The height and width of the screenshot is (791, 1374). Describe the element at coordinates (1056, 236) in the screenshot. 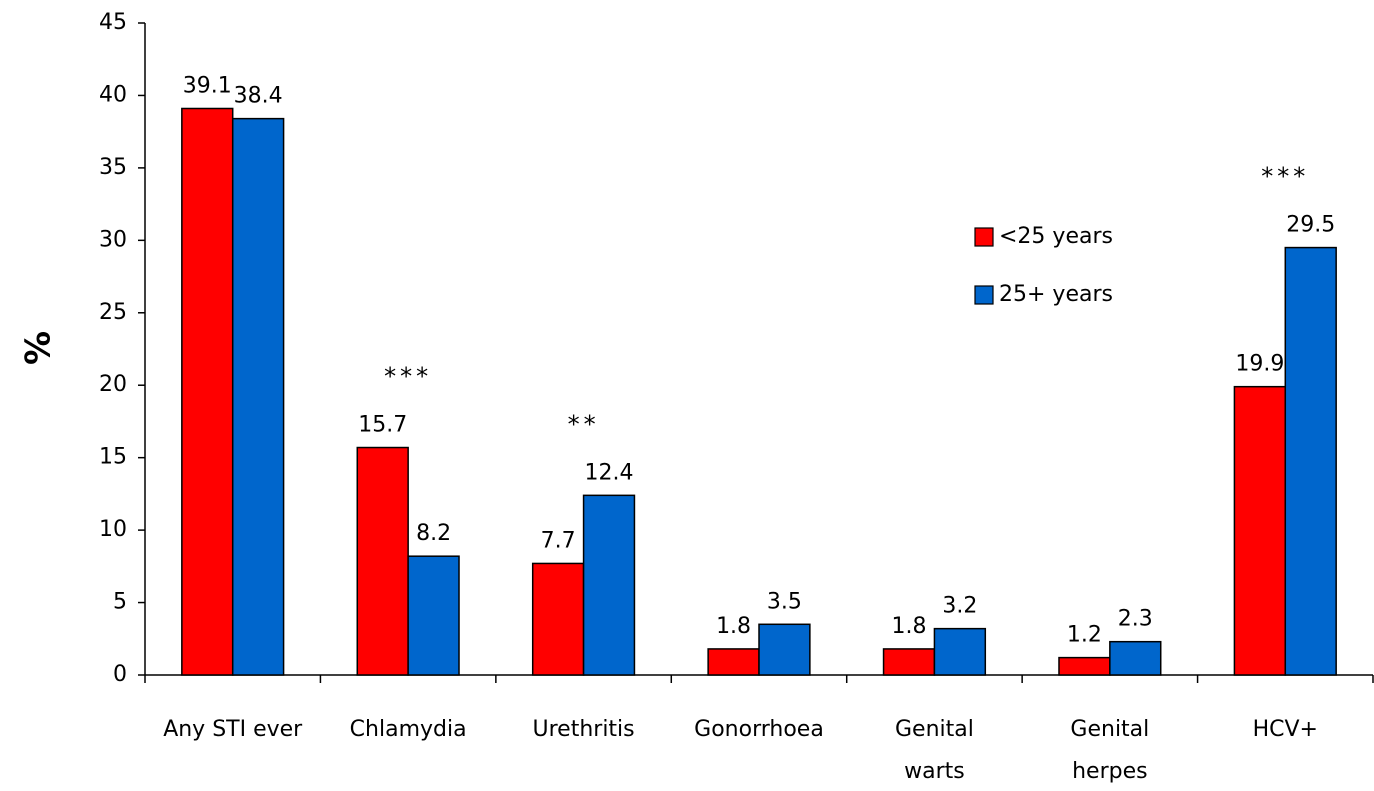

I see `legend-label: <25 years` at that location.